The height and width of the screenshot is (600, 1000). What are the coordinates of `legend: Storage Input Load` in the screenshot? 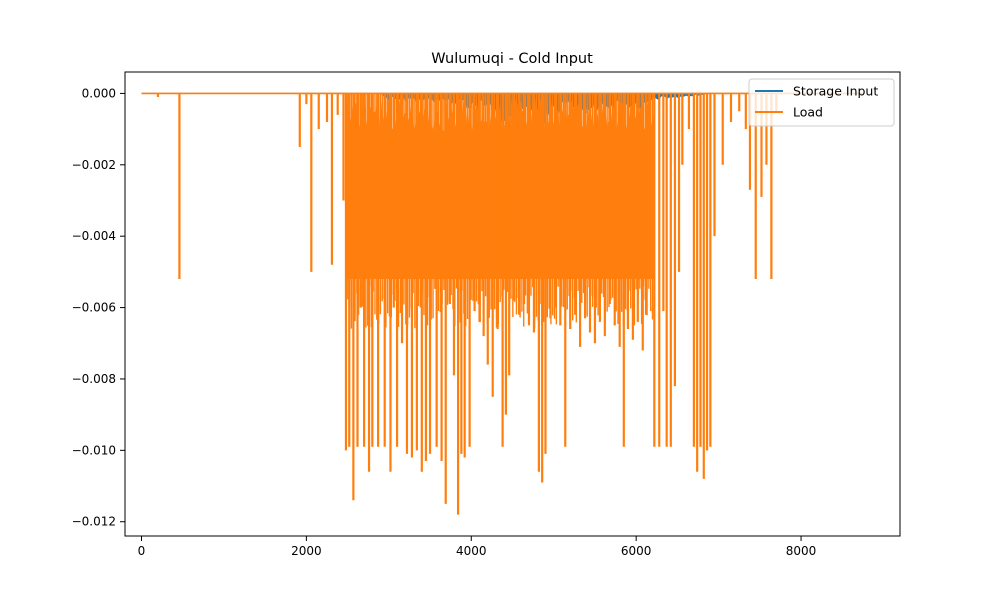 It's located at (821, 102).